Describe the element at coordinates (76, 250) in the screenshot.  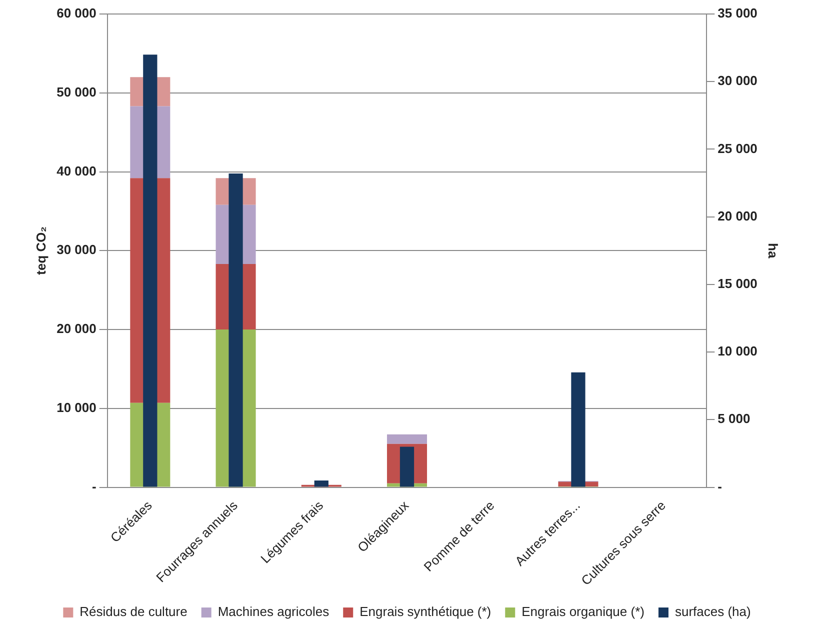
I see `y-tick-label: 30 000` at that location.